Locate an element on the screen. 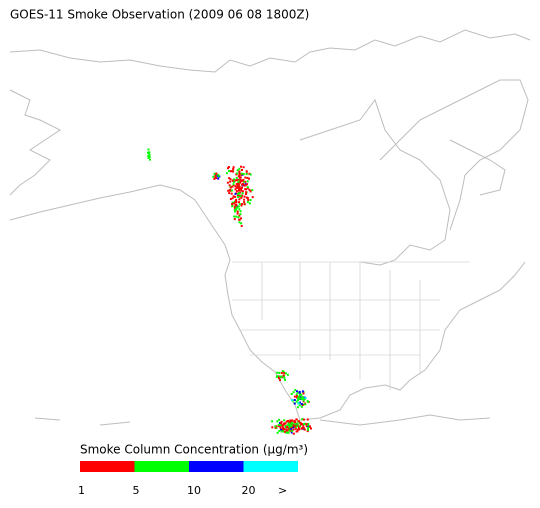 Image resolution: width=540 pixels, height=508 pixels. state-borders is located at coordinates (351, 325).